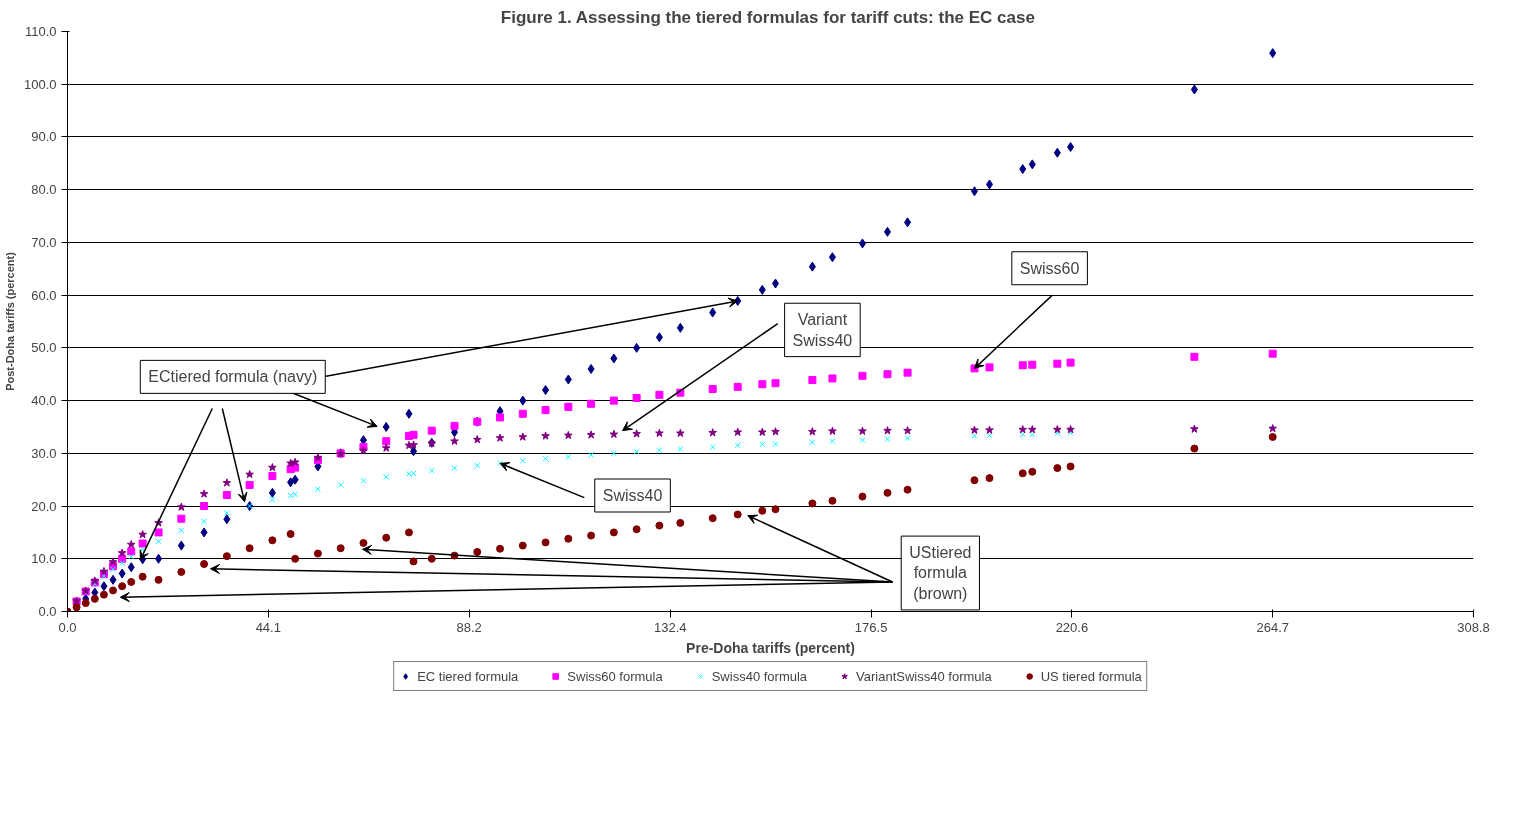 This screenshot has height=832, width=1528. Describe the element at coordinates (44, 453) in the screenshot. I see `y-tick-label: 30.0` at that location.